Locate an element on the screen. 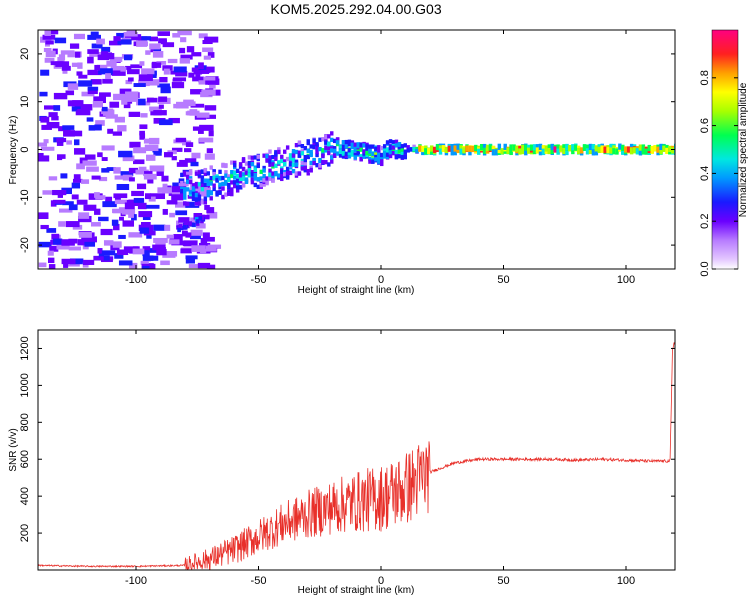 The height and width of the screenshot is (600, 750). spectrogram-ytick-label: 20 is located at coordinates (25, 54).